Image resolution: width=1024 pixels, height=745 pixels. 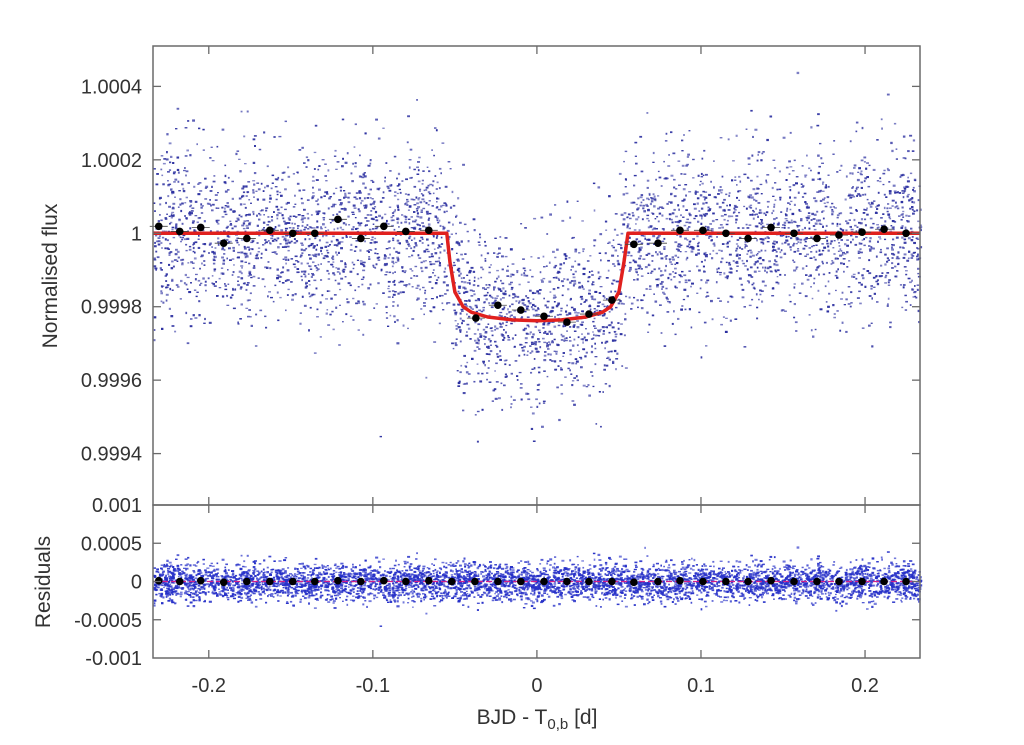 What do you see at coordinates (113, 659) in the screenshot?
I see `y-tick-label: -0.001` at bounding box center [113, 659].